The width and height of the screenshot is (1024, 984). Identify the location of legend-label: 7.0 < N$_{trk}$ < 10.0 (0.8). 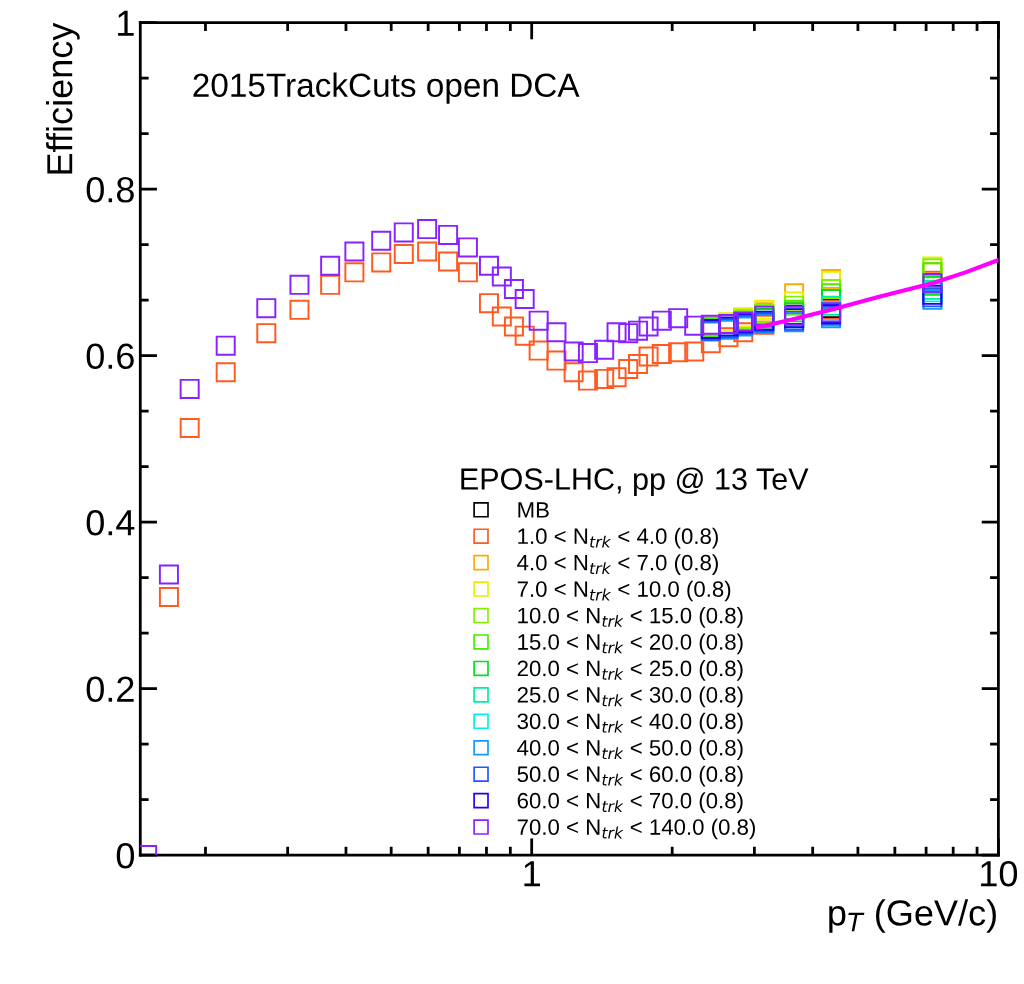
(624, 591).